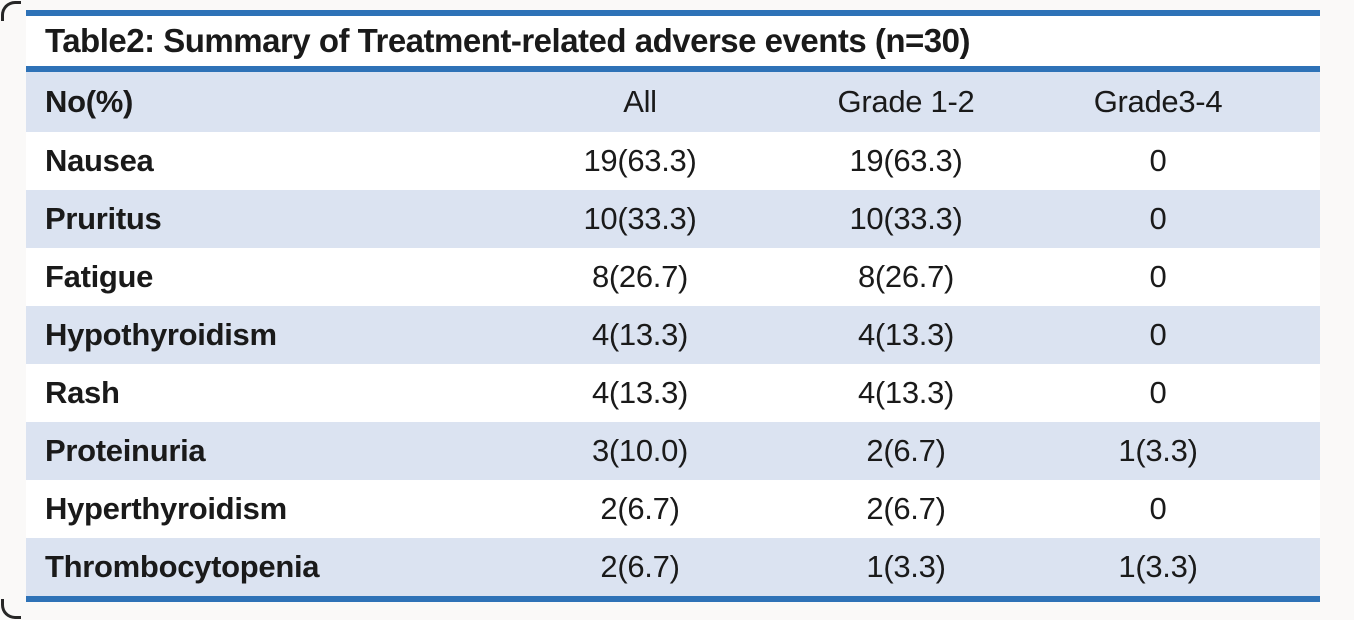 The image size is (1354, 620). Describe the element at coordinates (245, 219) in the screenshot. I see `adverse-event-label: Pruritus` at that location.